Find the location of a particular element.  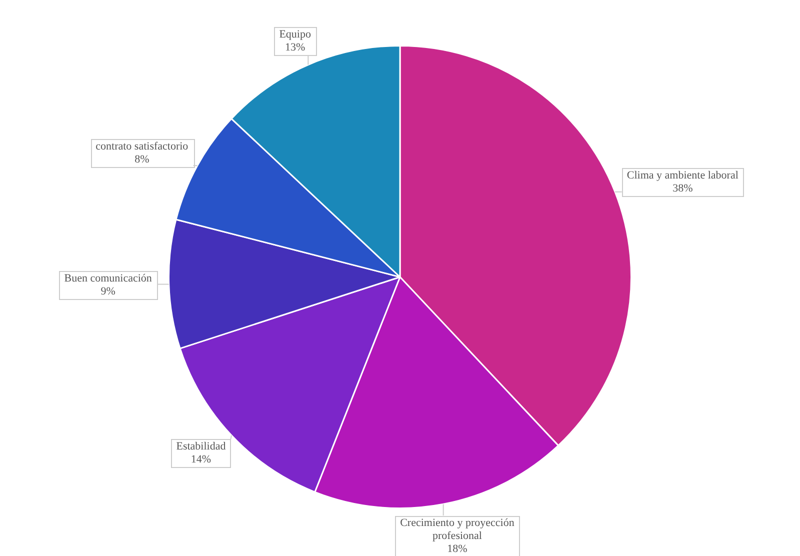

slice-label: Equipo is located at coordinates (295, 34).